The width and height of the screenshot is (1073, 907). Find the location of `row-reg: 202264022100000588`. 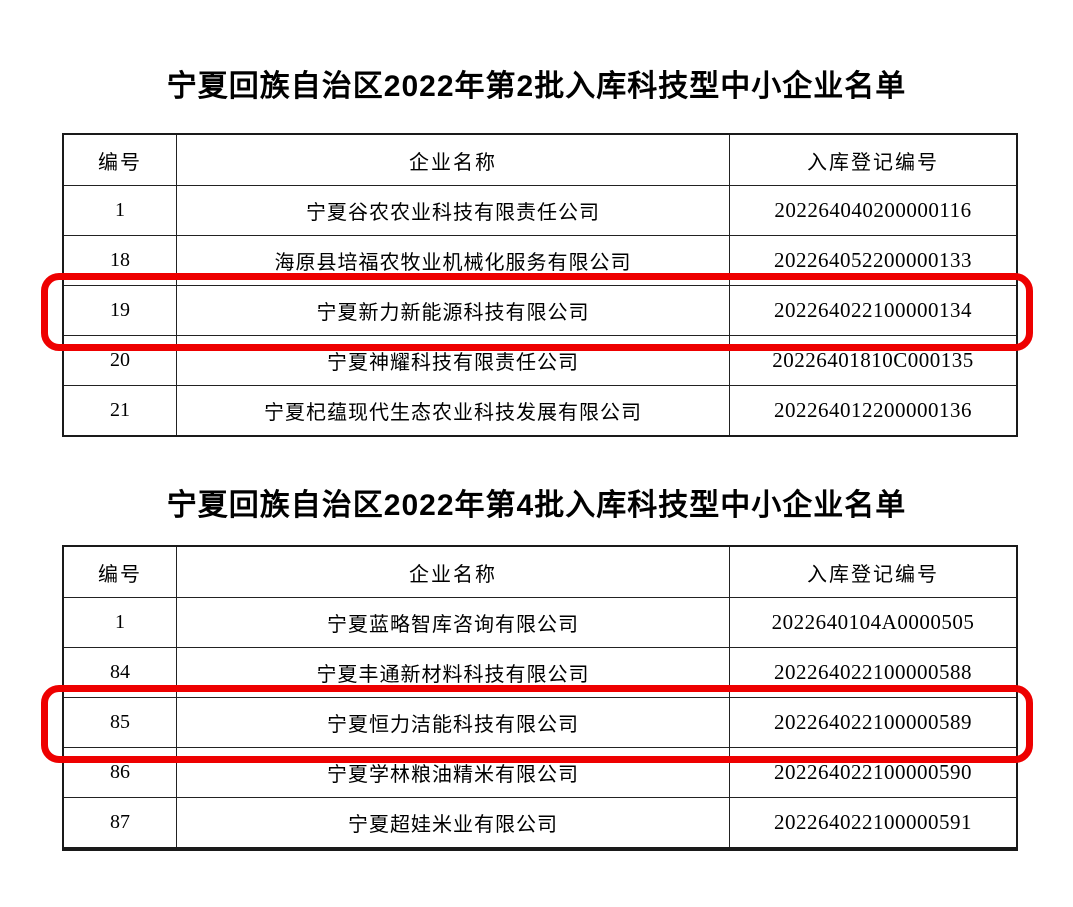

row-reg: 202264022100000588 is located at coordinates (873, 672).